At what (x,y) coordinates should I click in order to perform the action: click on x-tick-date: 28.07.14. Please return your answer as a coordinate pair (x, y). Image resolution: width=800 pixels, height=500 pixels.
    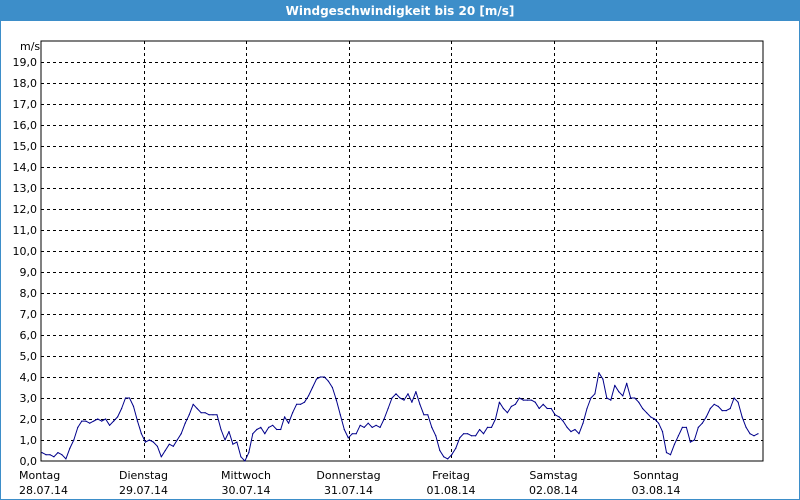
    Looking at the image, I should click on (43, 490).